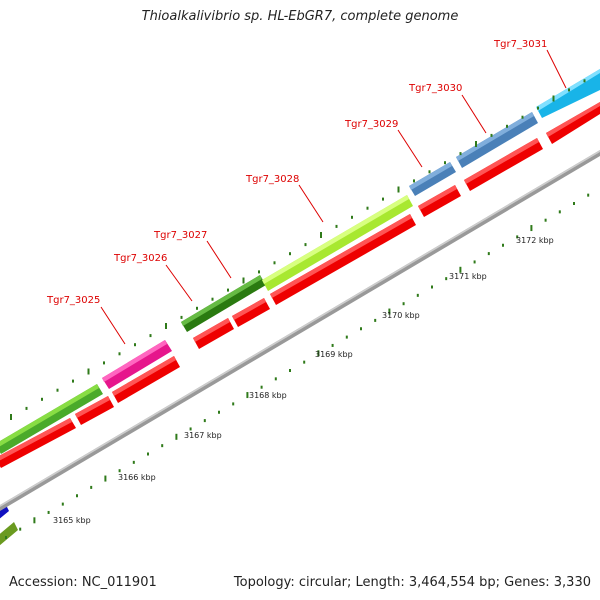  What do you see at coordinates (137, 477) in the screenshot?
I see `kbp-label: 3166 kbp` at bounding box center [137, 477].